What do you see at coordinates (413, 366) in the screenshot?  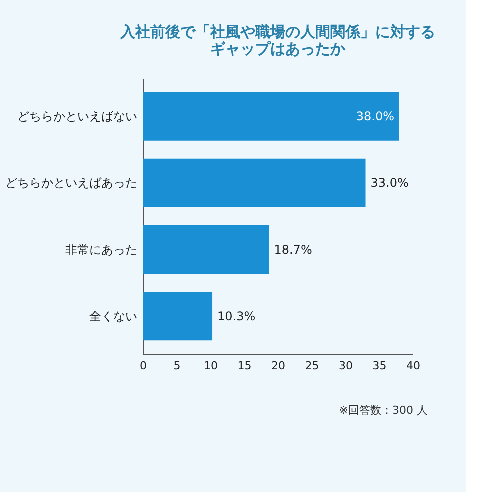 I see `x-tick-label: 40` at bounding box center [413, 366].